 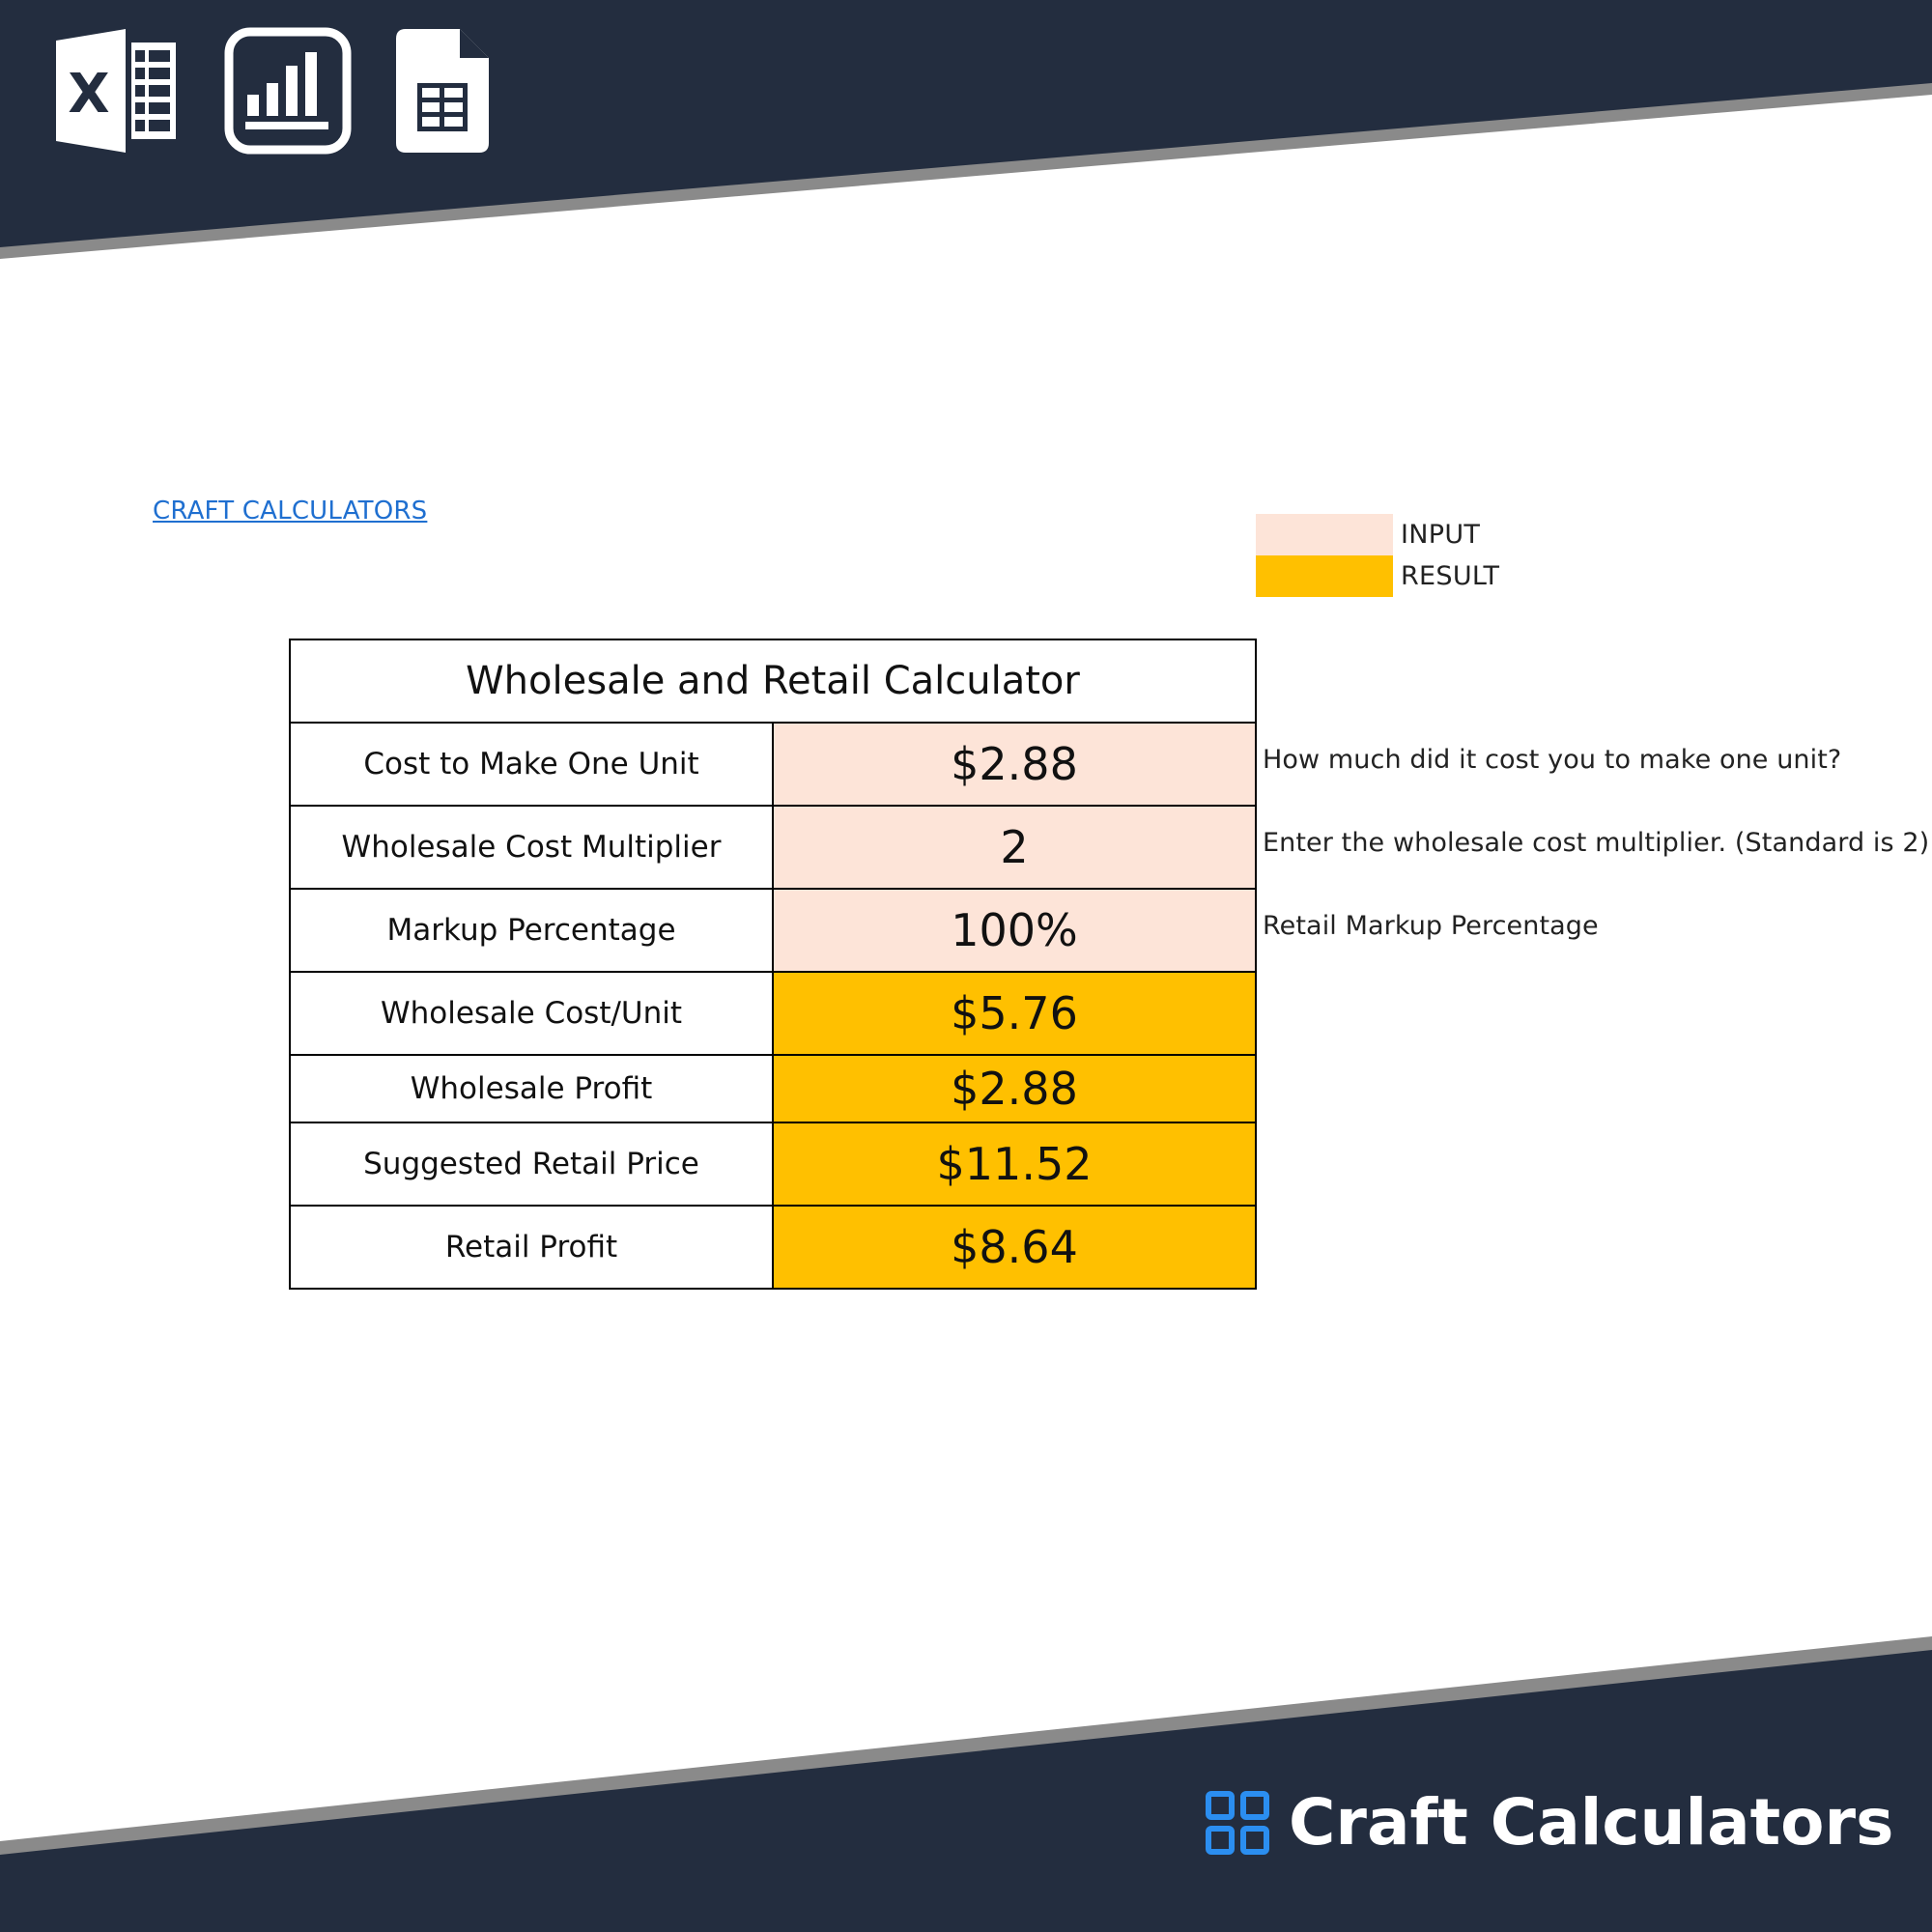 I want to click on label-wholesale-multiplier: Wholesale Cost Multiplier, so click(x=531, y=847).